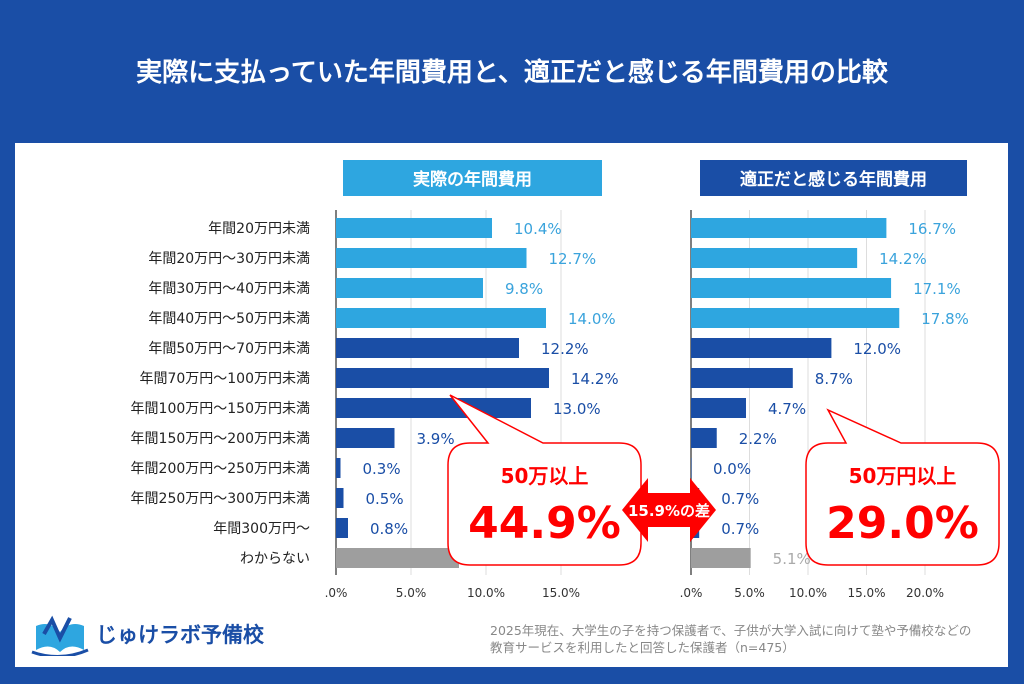 The image size is (1024, 684). What do you see at coordinates (180, 635) in the screenshot?
I see `logo-text: じゅけラボ予備校` at bounding box center [180, 635].